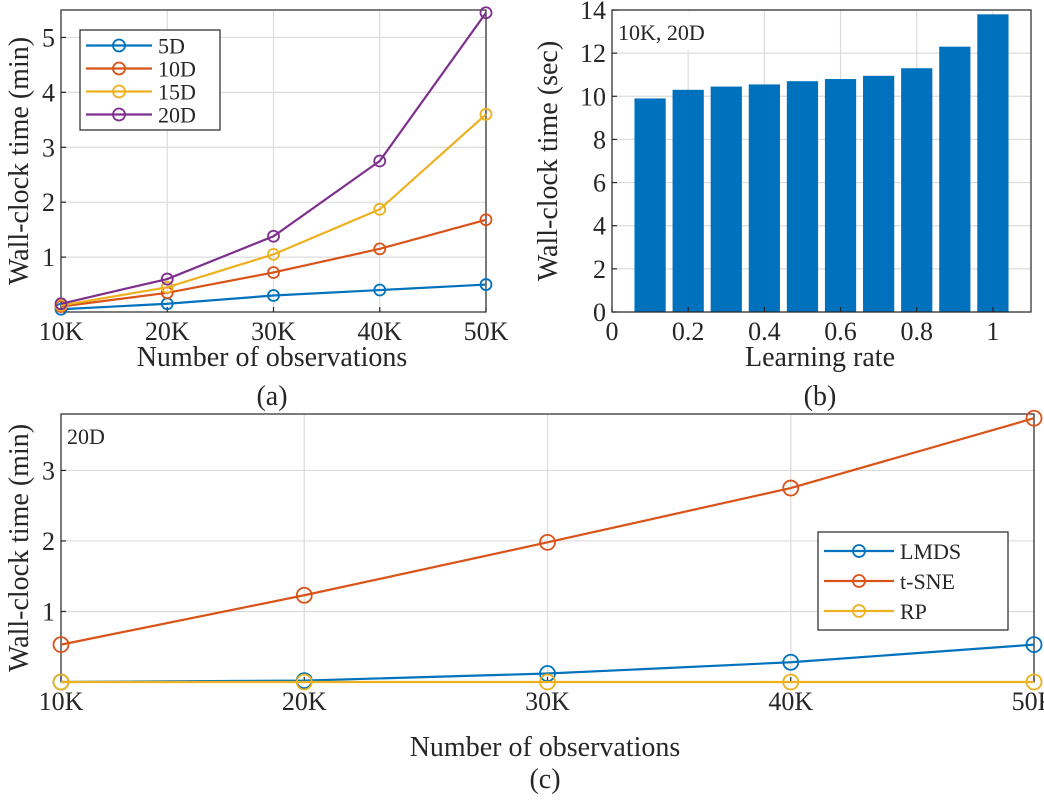  What do you see at coordinates (271, 396) in the screenshot?
I see `panel-caption: (a)` at bounding box center [271, 396].